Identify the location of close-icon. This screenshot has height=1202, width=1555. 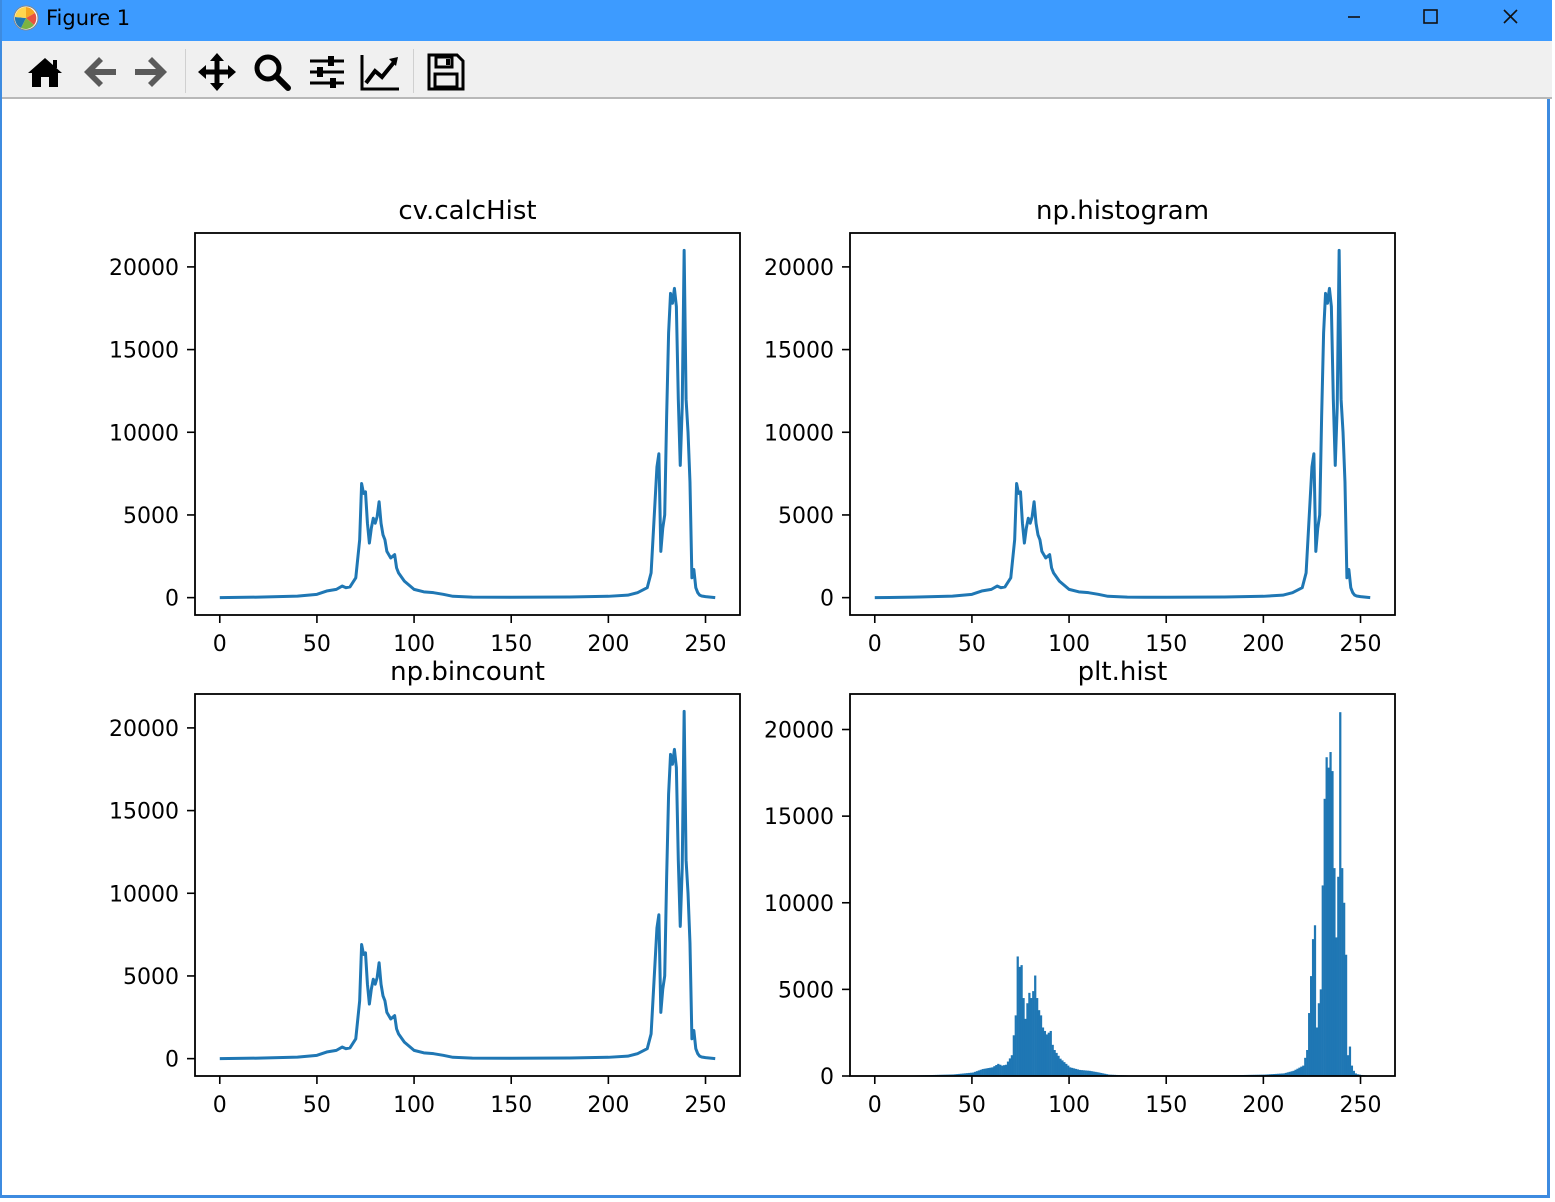
(1510, 18).